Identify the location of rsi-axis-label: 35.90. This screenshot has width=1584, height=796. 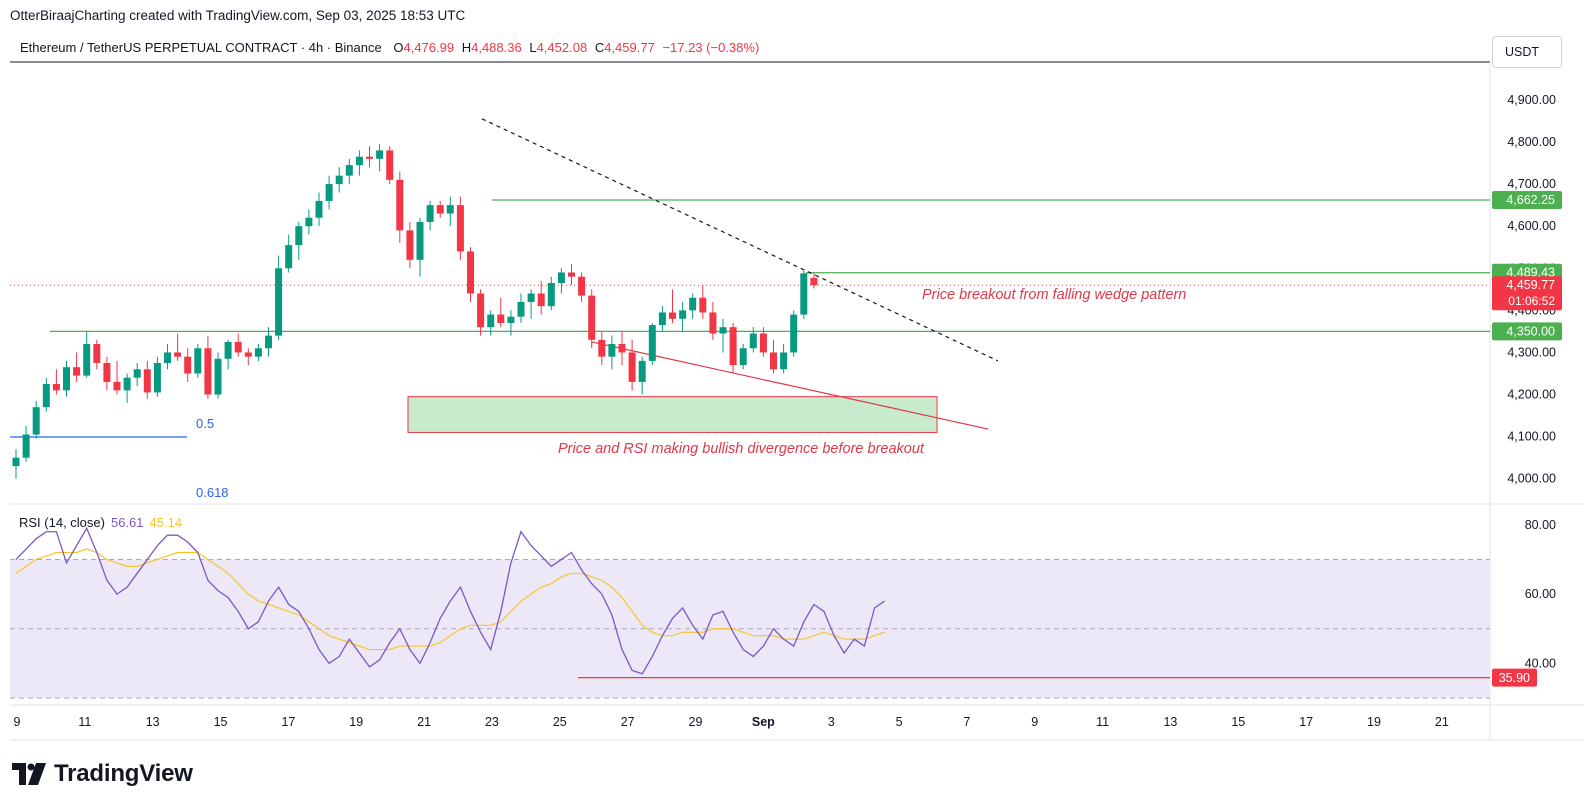
(1514, 678).